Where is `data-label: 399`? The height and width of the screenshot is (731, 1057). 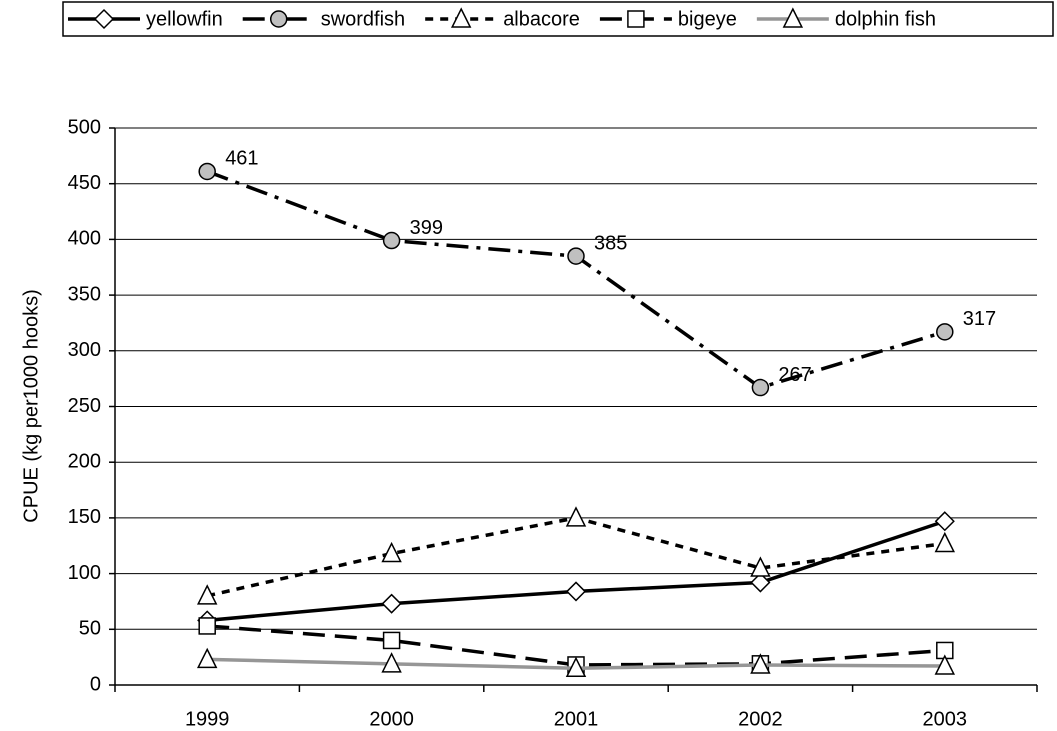
data-label: 399 is located at coordinates (426, 228).